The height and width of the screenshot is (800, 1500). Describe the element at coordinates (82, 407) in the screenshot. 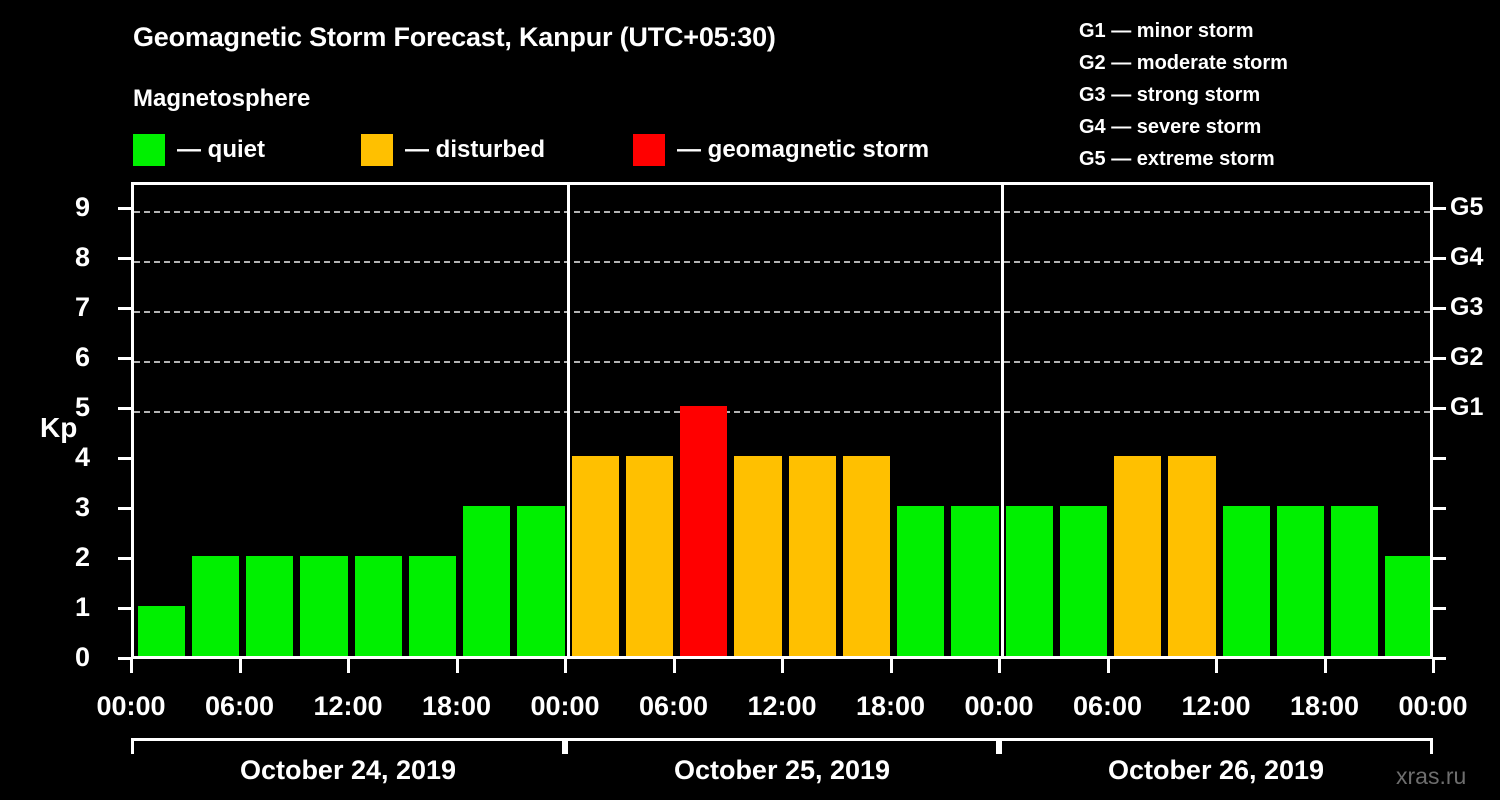

I see `y-tick-label-5: 5` at that location.